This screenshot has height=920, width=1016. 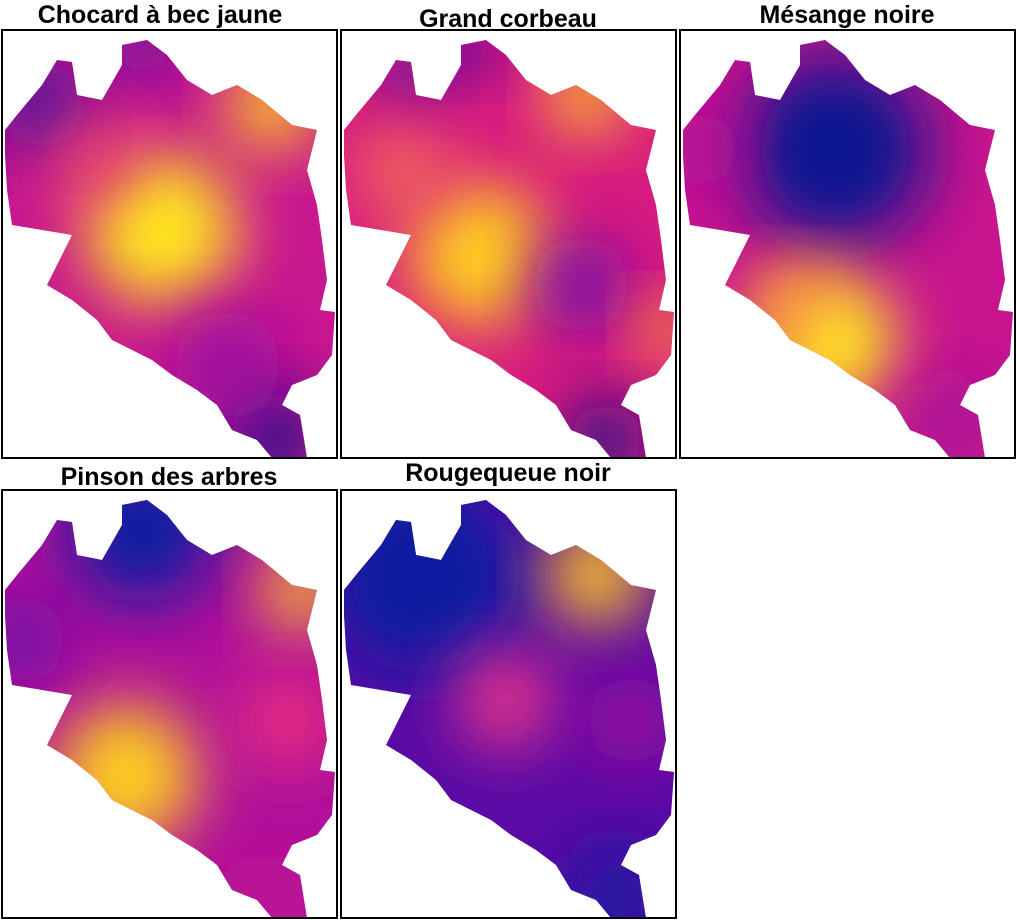 I want to click on panel-title: Chocard à bec jaune, so click(x=160, y=15).